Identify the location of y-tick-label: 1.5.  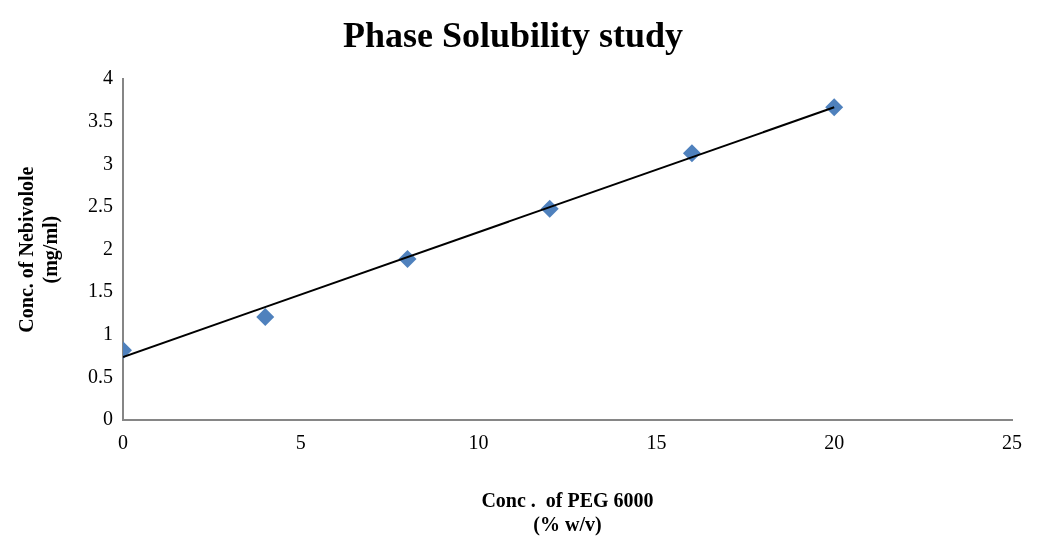
(100, 290).